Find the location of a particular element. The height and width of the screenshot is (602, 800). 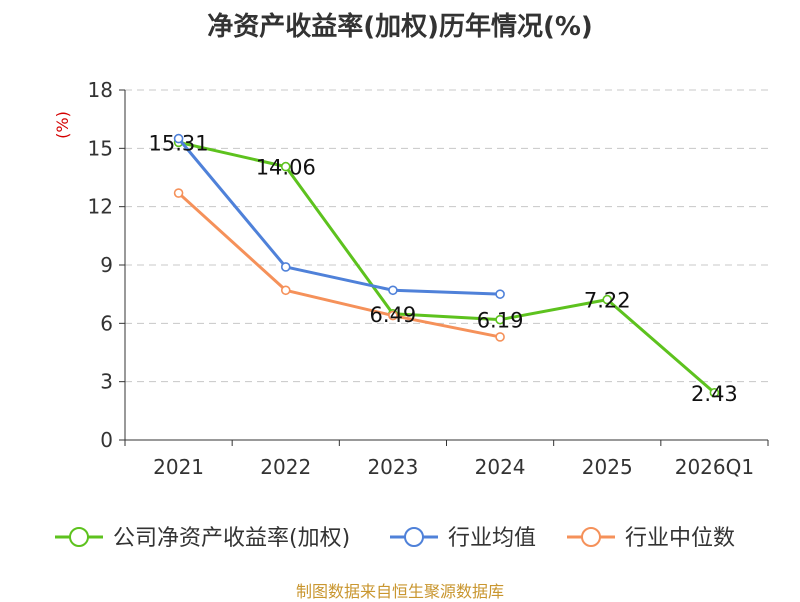

y-tick-label-15: 15 is located at coordinates (100, 148).